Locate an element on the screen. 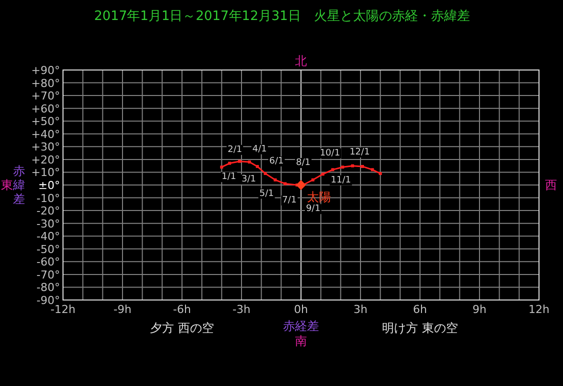 Image resolution: width=563 pixels, height=386 pixels. x-tick-label: -12h is located at coordinates (63, 309).